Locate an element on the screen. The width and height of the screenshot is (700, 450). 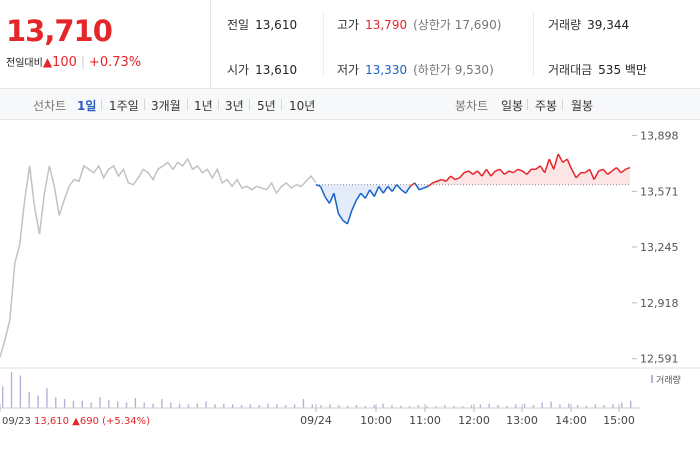
stat-open: 시가 13,610 is located at coordinates (262, 69).